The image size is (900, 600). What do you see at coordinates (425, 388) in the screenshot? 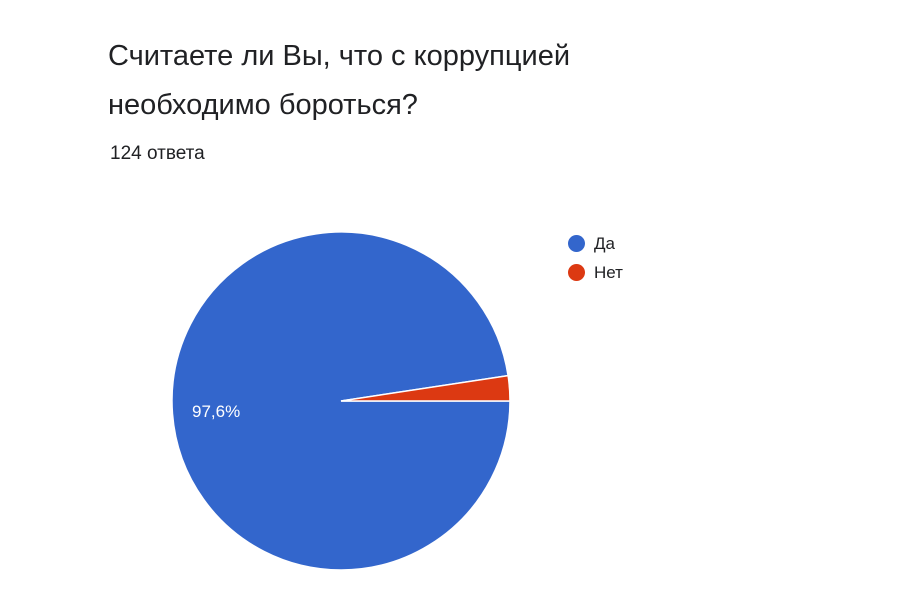
I see `pie-slice-no` at bounding box center [425, 388].